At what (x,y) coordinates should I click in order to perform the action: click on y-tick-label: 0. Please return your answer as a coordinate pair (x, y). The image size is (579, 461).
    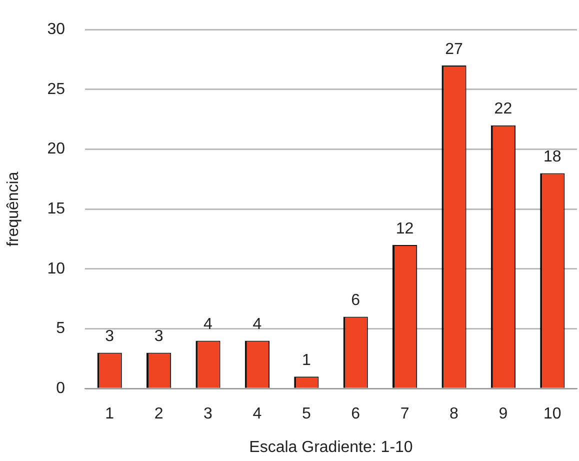
    Looking at the image, I should click on (61, 389).